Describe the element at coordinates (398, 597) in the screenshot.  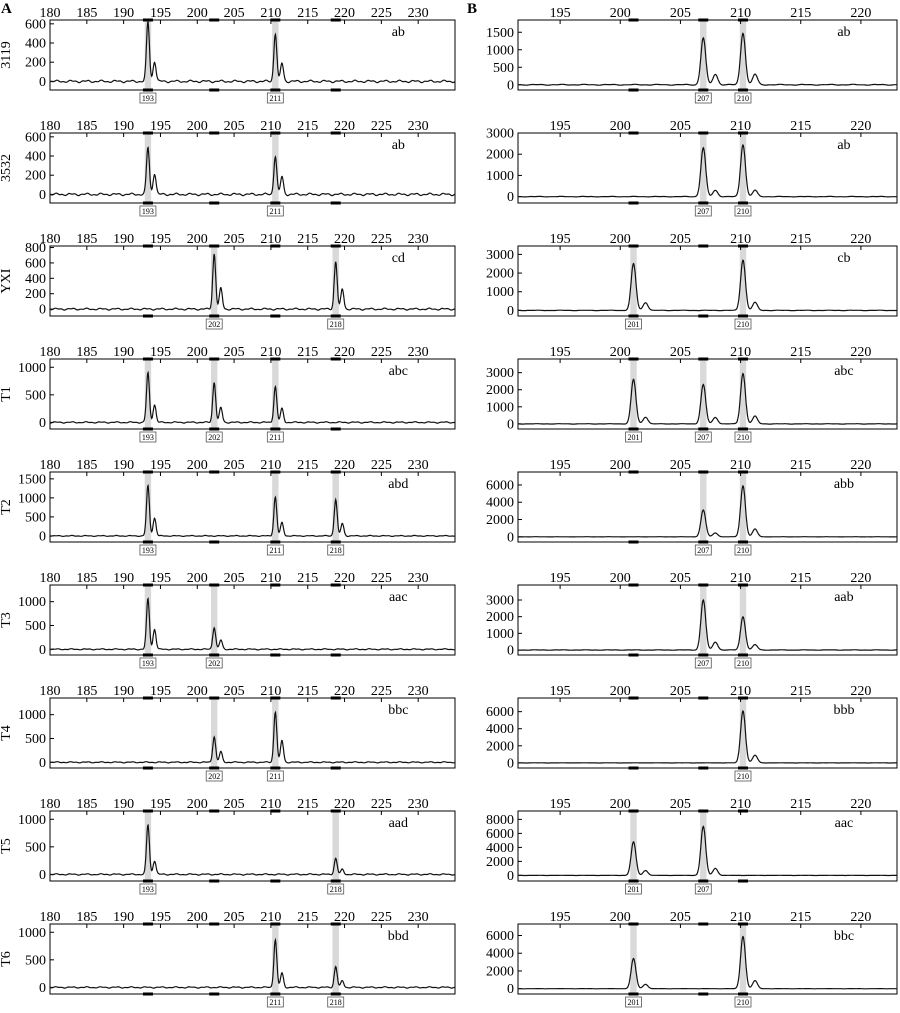
I see `genotype-label: aac` at that location.